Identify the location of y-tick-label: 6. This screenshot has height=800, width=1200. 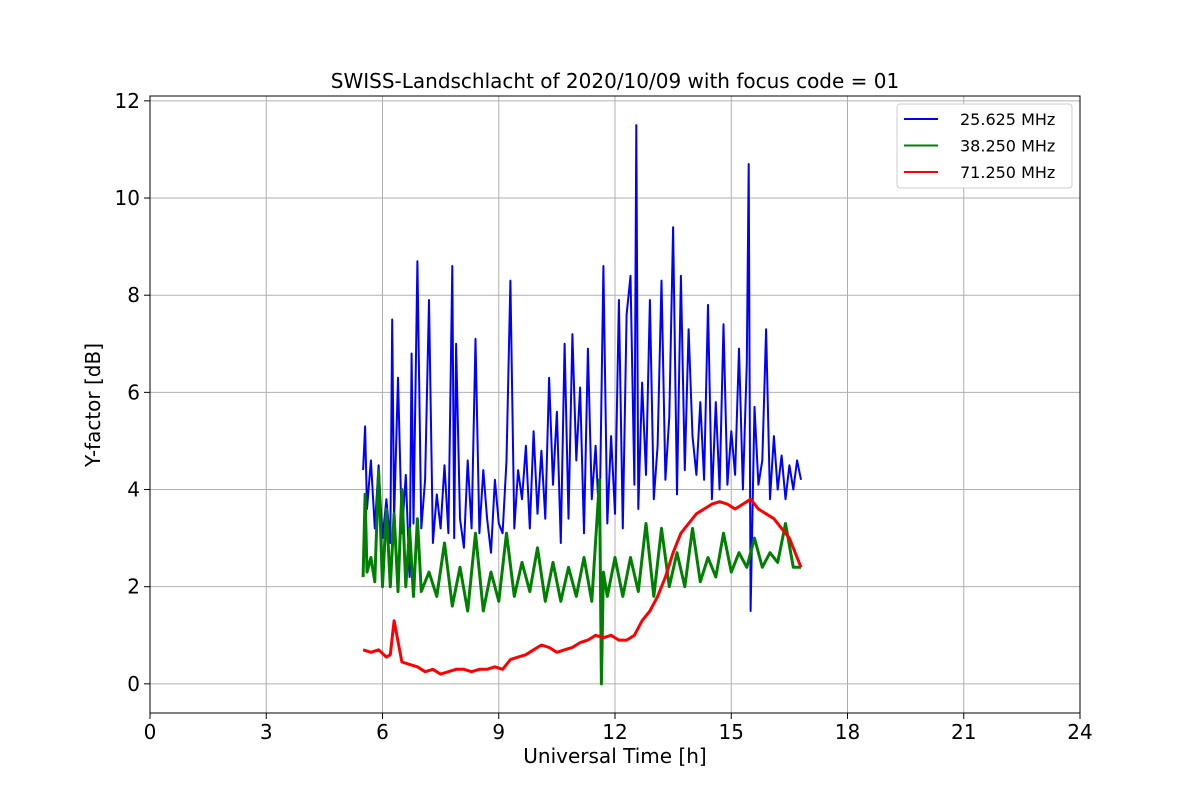
(133, 392).